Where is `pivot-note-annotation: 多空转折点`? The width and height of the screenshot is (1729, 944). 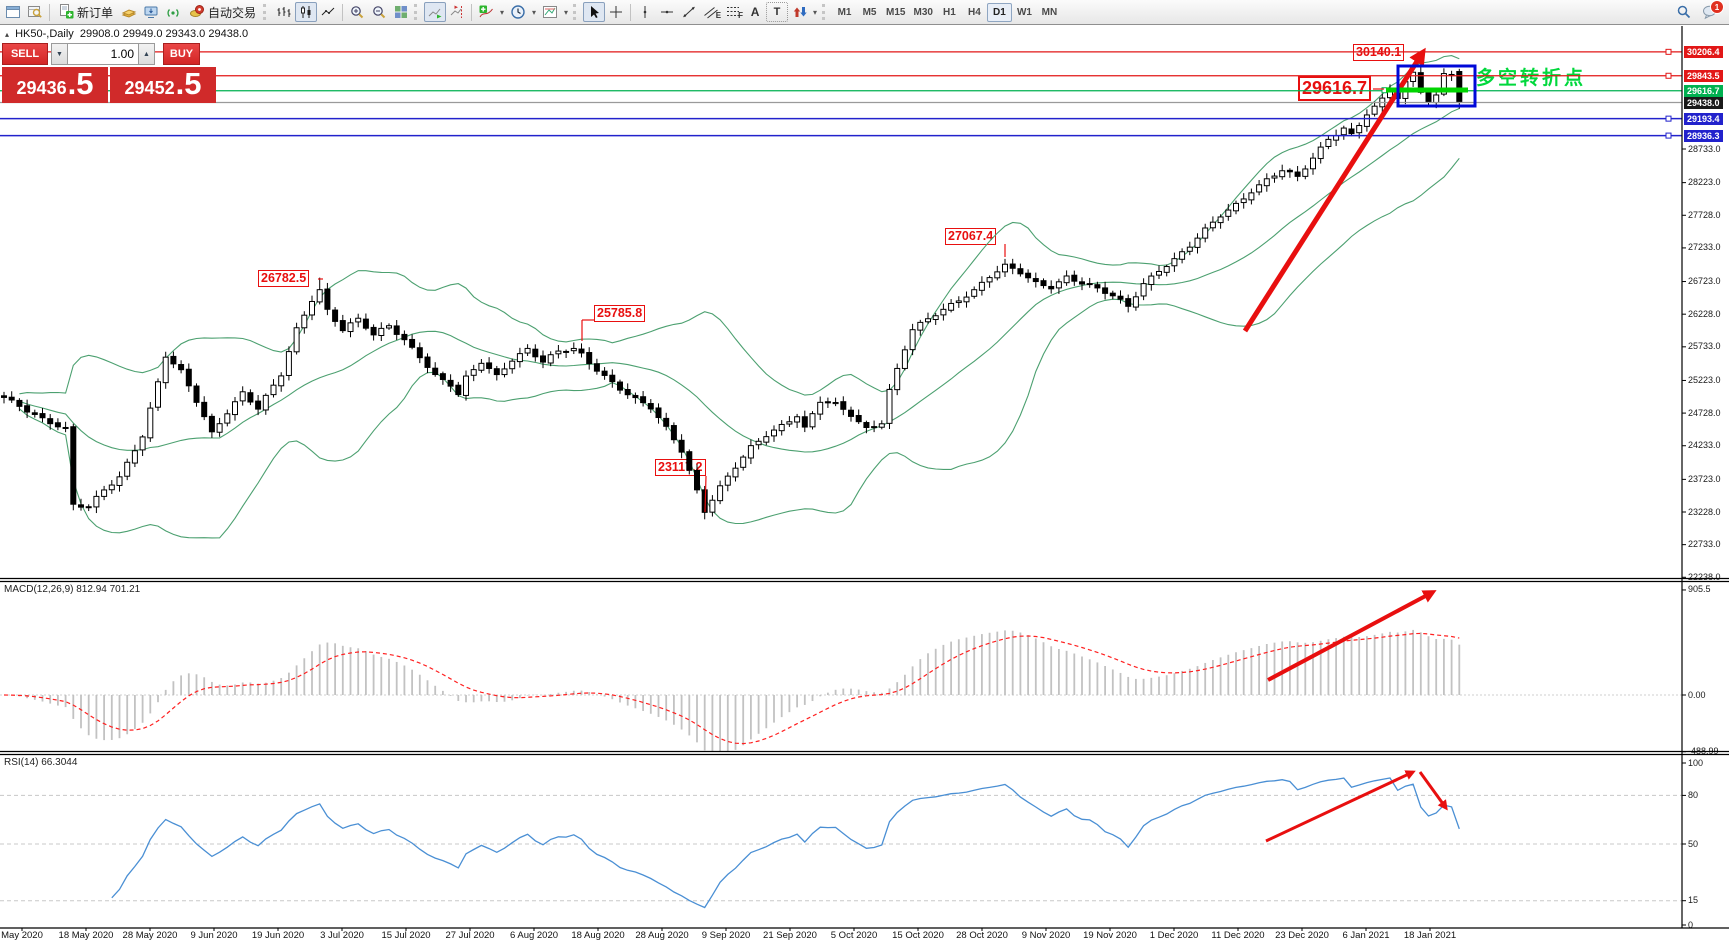 pivot-note-annotation: 多空转折点 is located at coordinates (1531, 78).